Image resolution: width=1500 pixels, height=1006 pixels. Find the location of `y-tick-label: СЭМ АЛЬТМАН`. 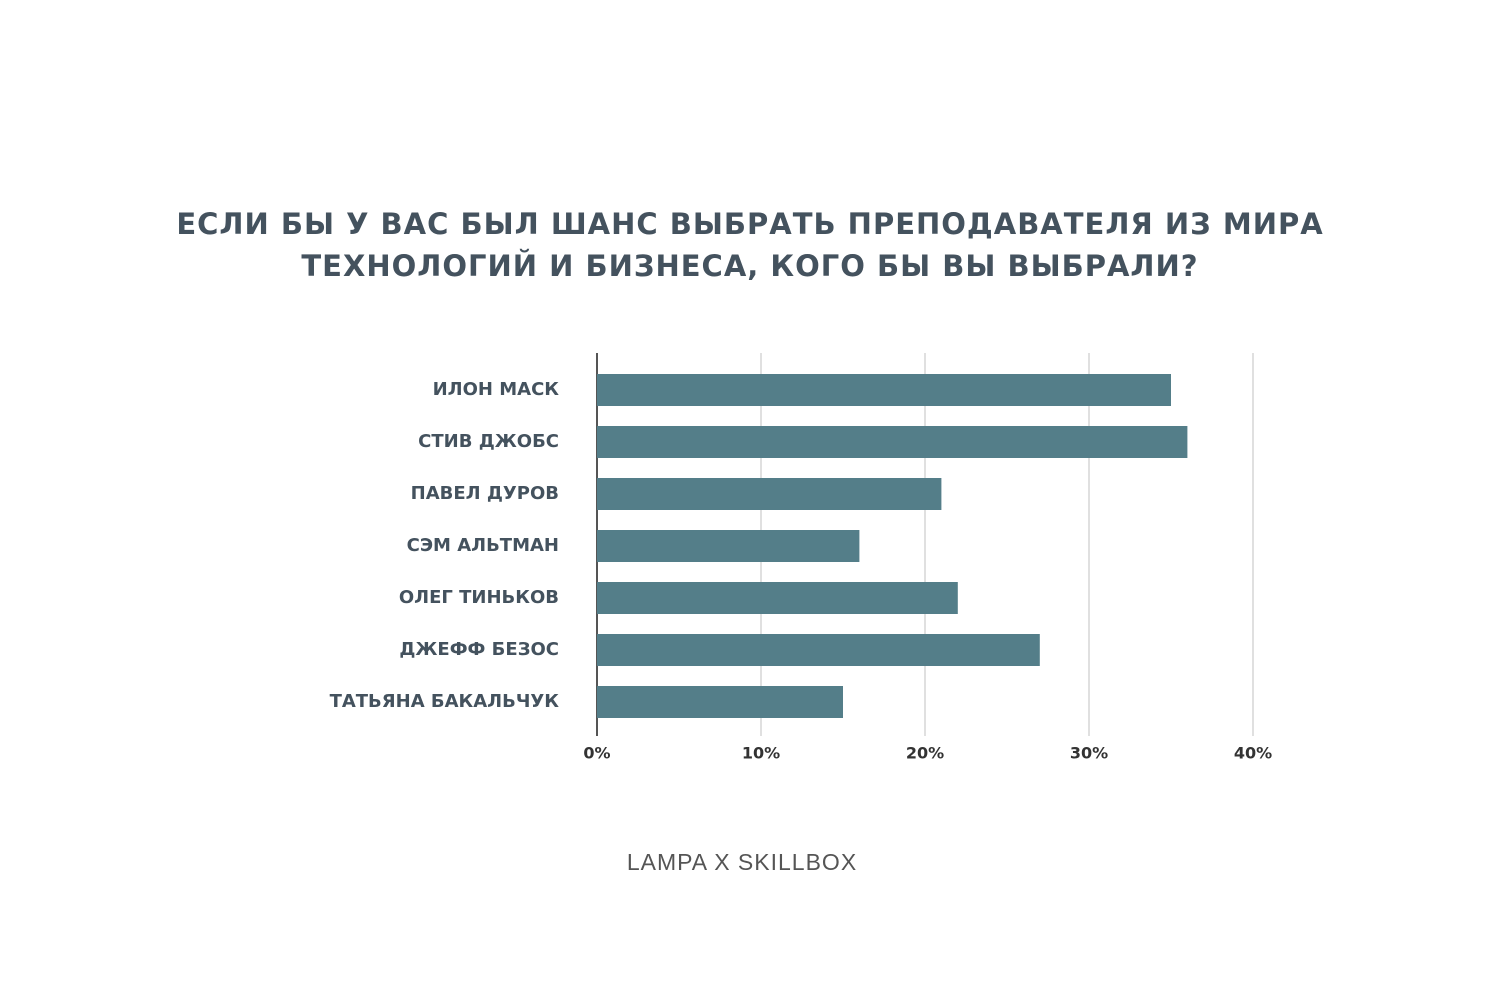

y-tick-label: СЭМ АЛЬТМАН is located at coordinates (483, 545).